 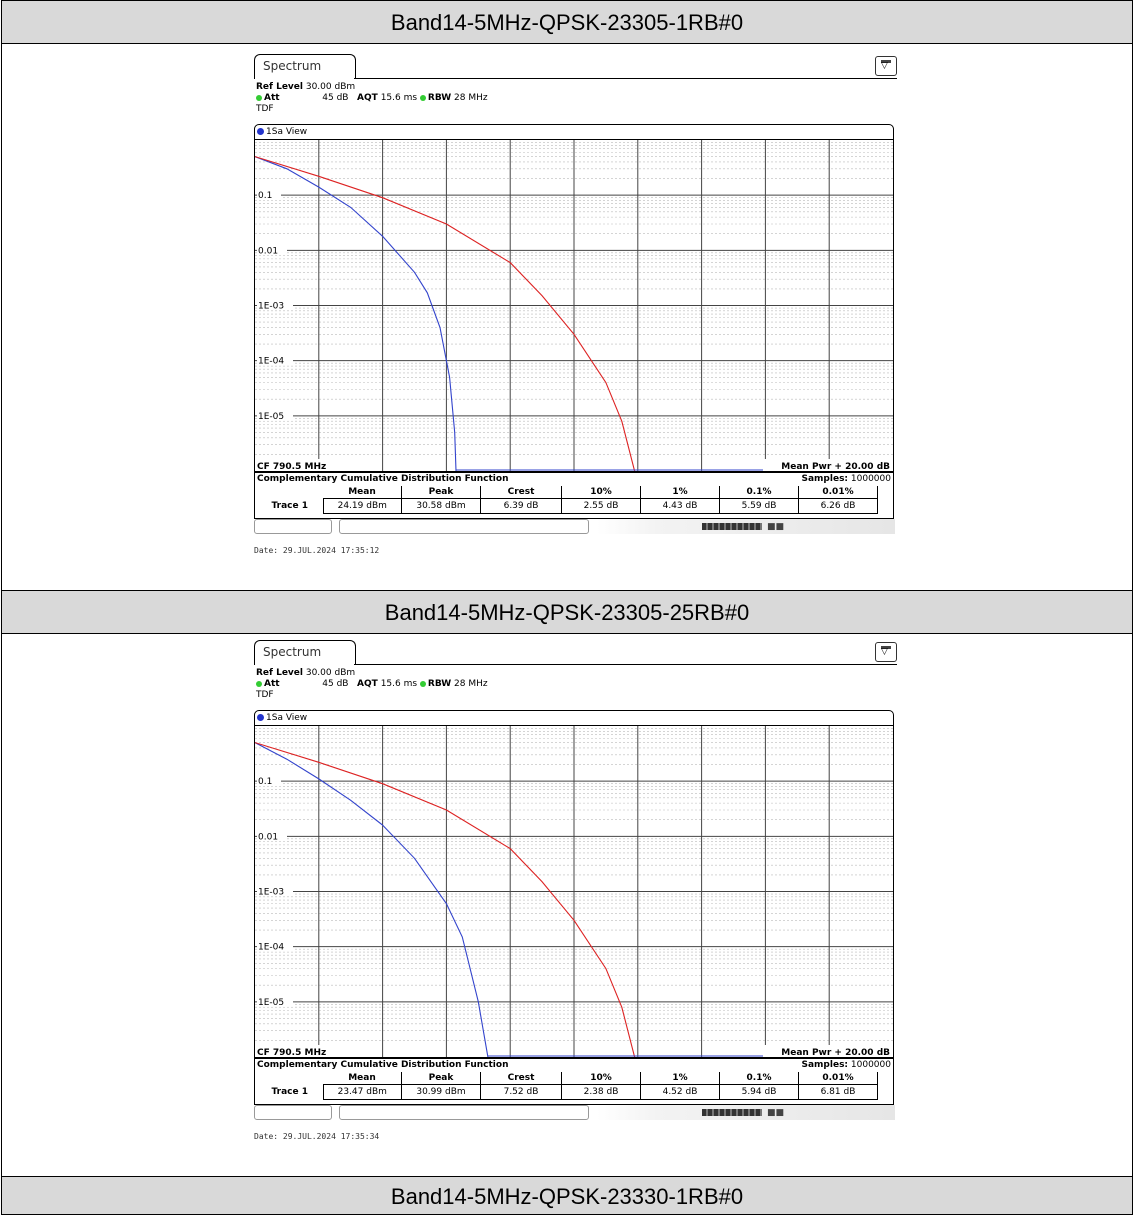 What do you see at coordinates (317, 550) in the screenshot?
I see `timestamp: Date: 29.JUL.2024 17:35:12` at bounding box center [317, 550].